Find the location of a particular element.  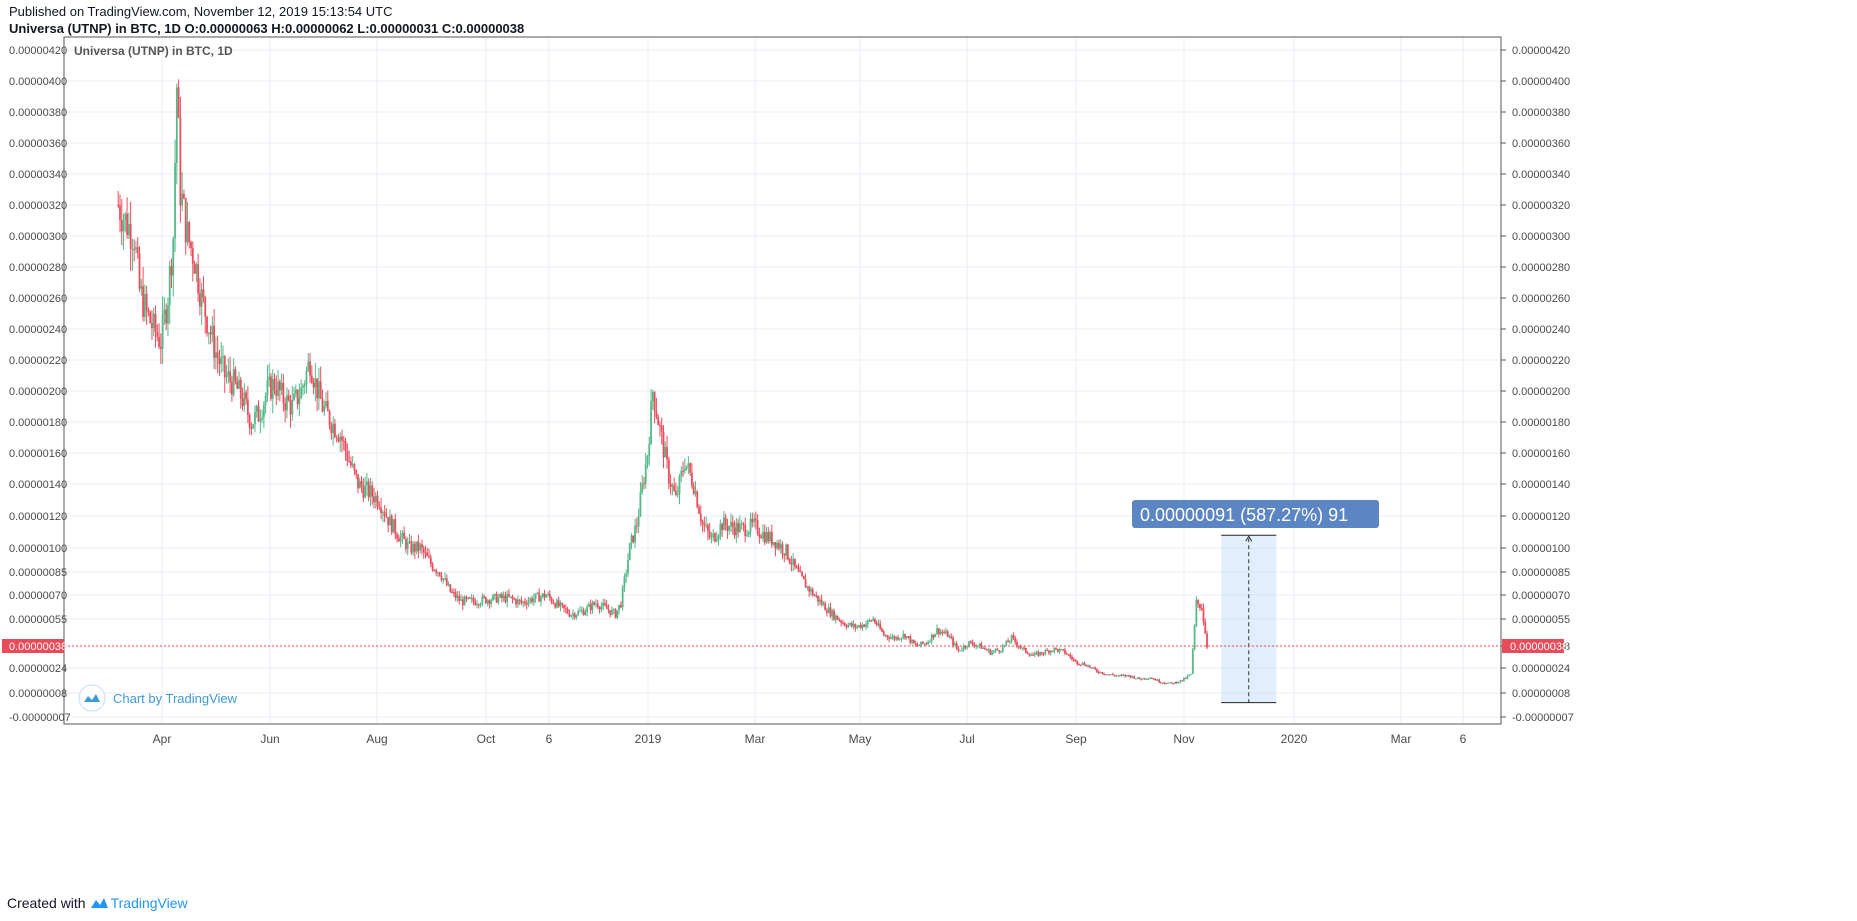

measure-tool: 0.00000091 (587.27%) 91 is located at coordinates (1255, 602).